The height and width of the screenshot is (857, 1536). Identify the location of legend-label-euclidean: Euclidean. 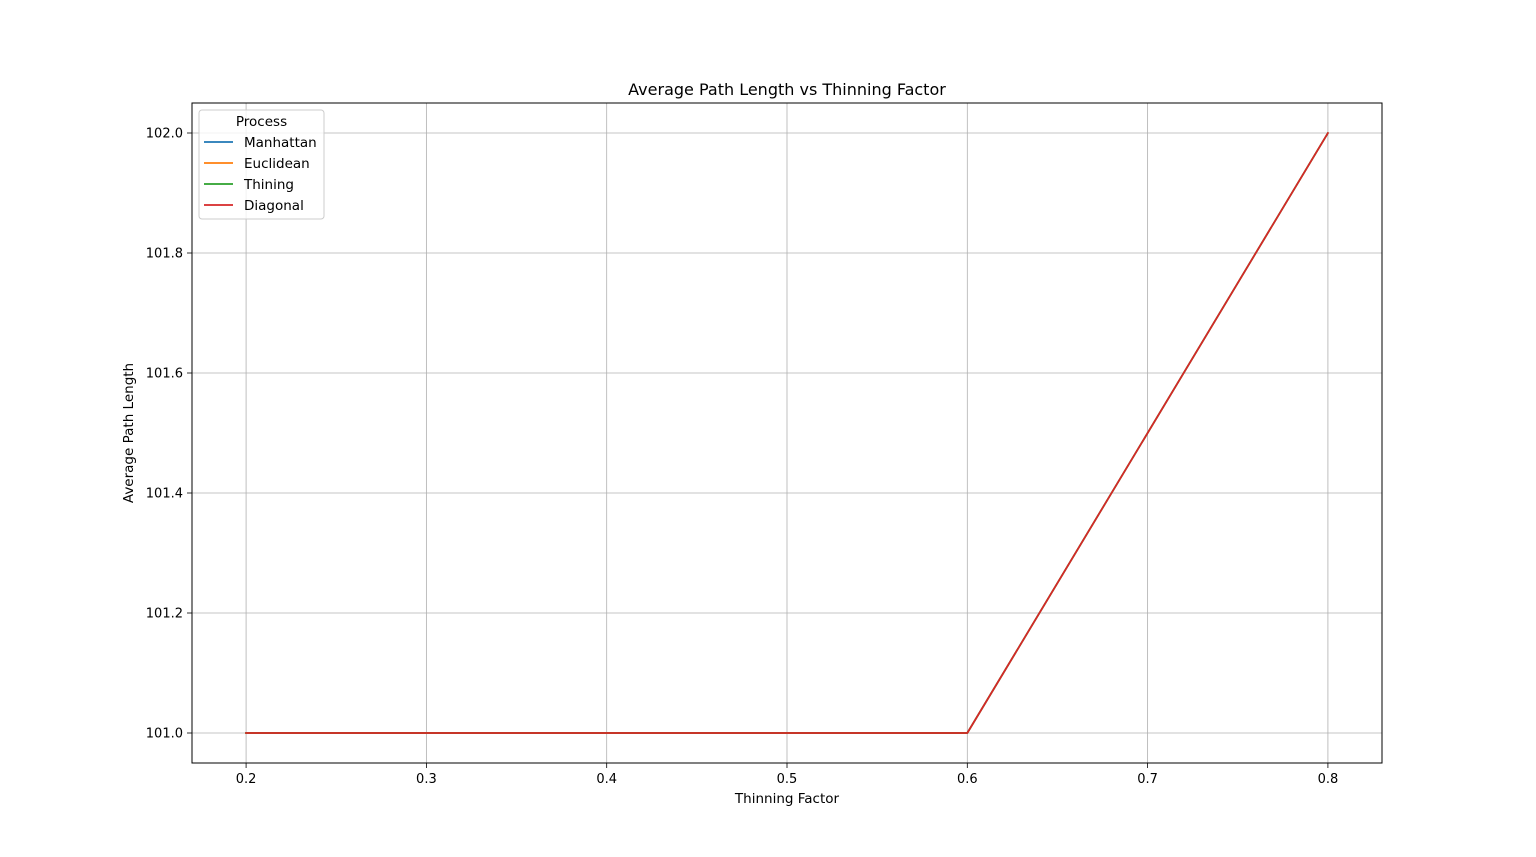
(277, 164).